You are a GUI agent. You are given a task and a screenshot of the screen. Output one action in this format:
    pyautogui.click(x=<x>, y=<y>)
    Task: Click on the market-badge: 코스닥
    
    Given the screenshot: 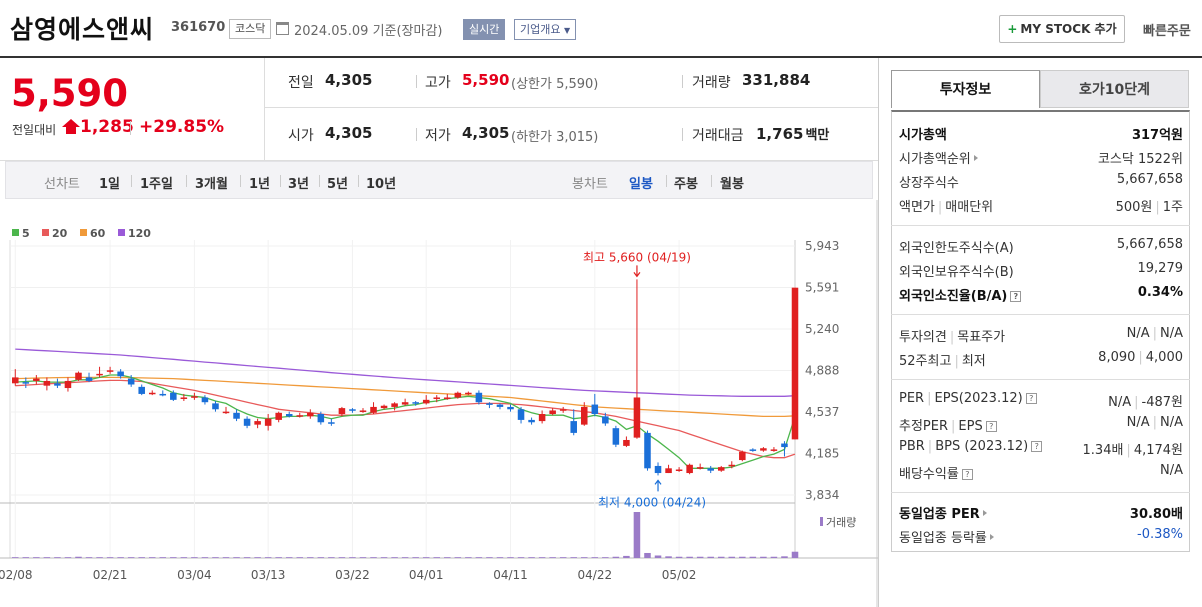 What is the action you would take?
    pyautogui.click(x=250, y=29)
    